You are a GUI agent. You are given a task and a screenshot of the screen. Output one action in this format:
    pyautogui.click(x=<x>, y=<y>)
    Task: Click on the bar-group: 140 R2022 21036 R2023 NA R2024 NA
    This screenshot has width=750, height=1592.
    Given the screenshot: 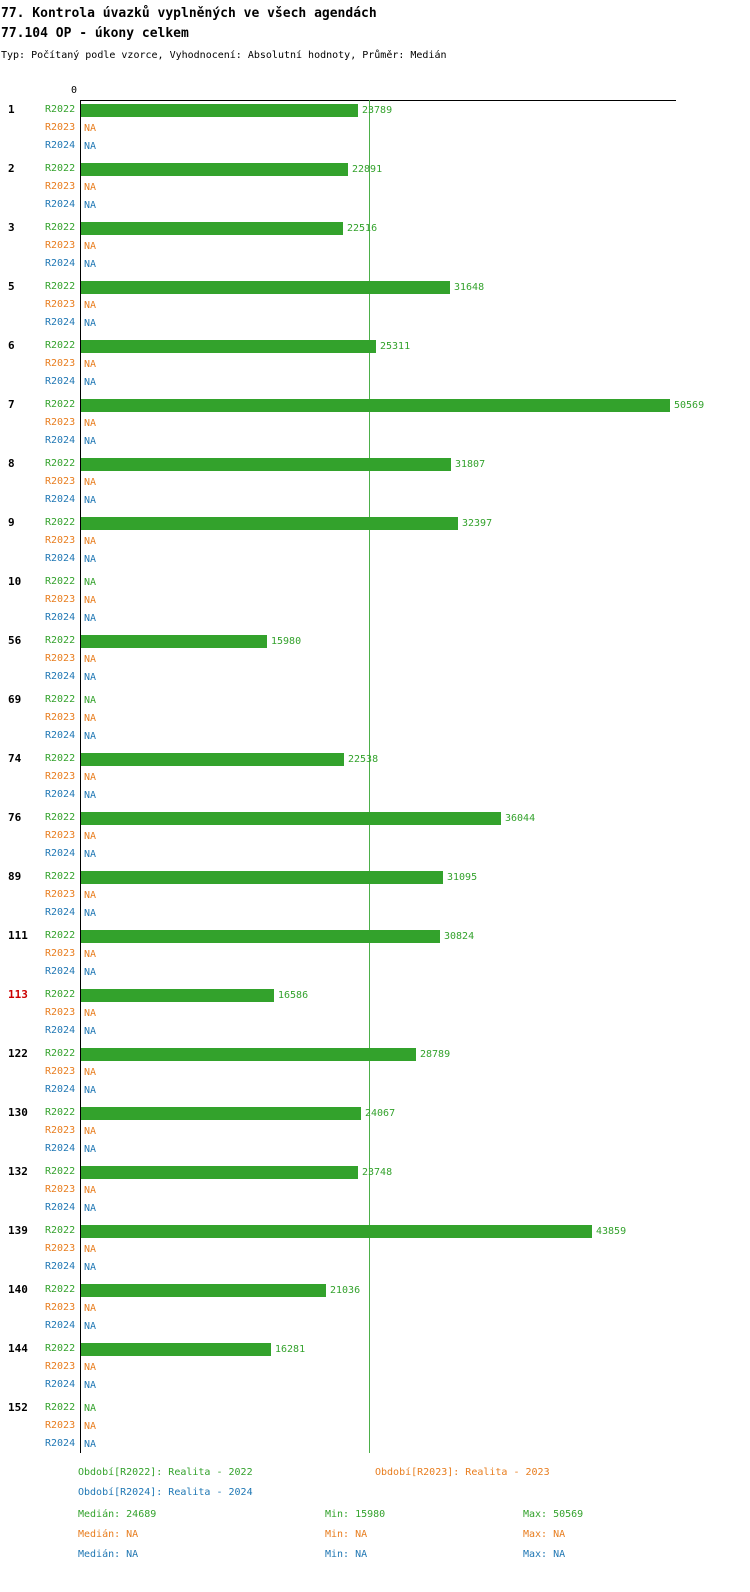 What is the action you would take?
    pyautogui.click(x=375, y=1308)
    